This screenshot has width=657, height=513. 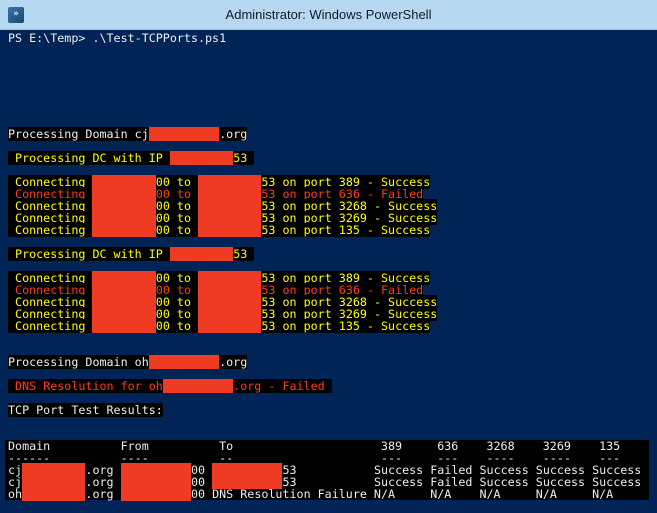 I want to click on powershell-icon: », so click(x=16, y=15).